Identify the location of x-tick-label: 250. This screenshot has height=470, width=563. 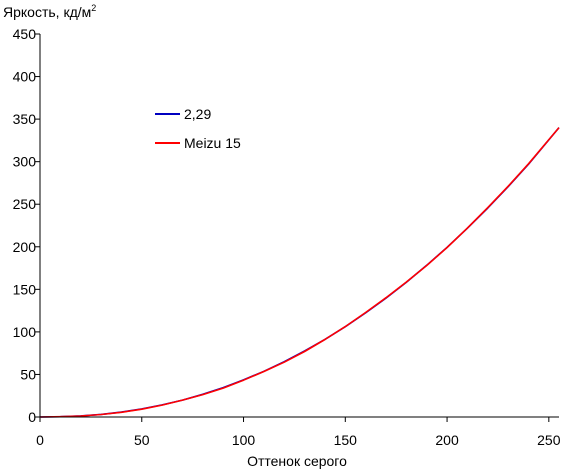
(549, 440).